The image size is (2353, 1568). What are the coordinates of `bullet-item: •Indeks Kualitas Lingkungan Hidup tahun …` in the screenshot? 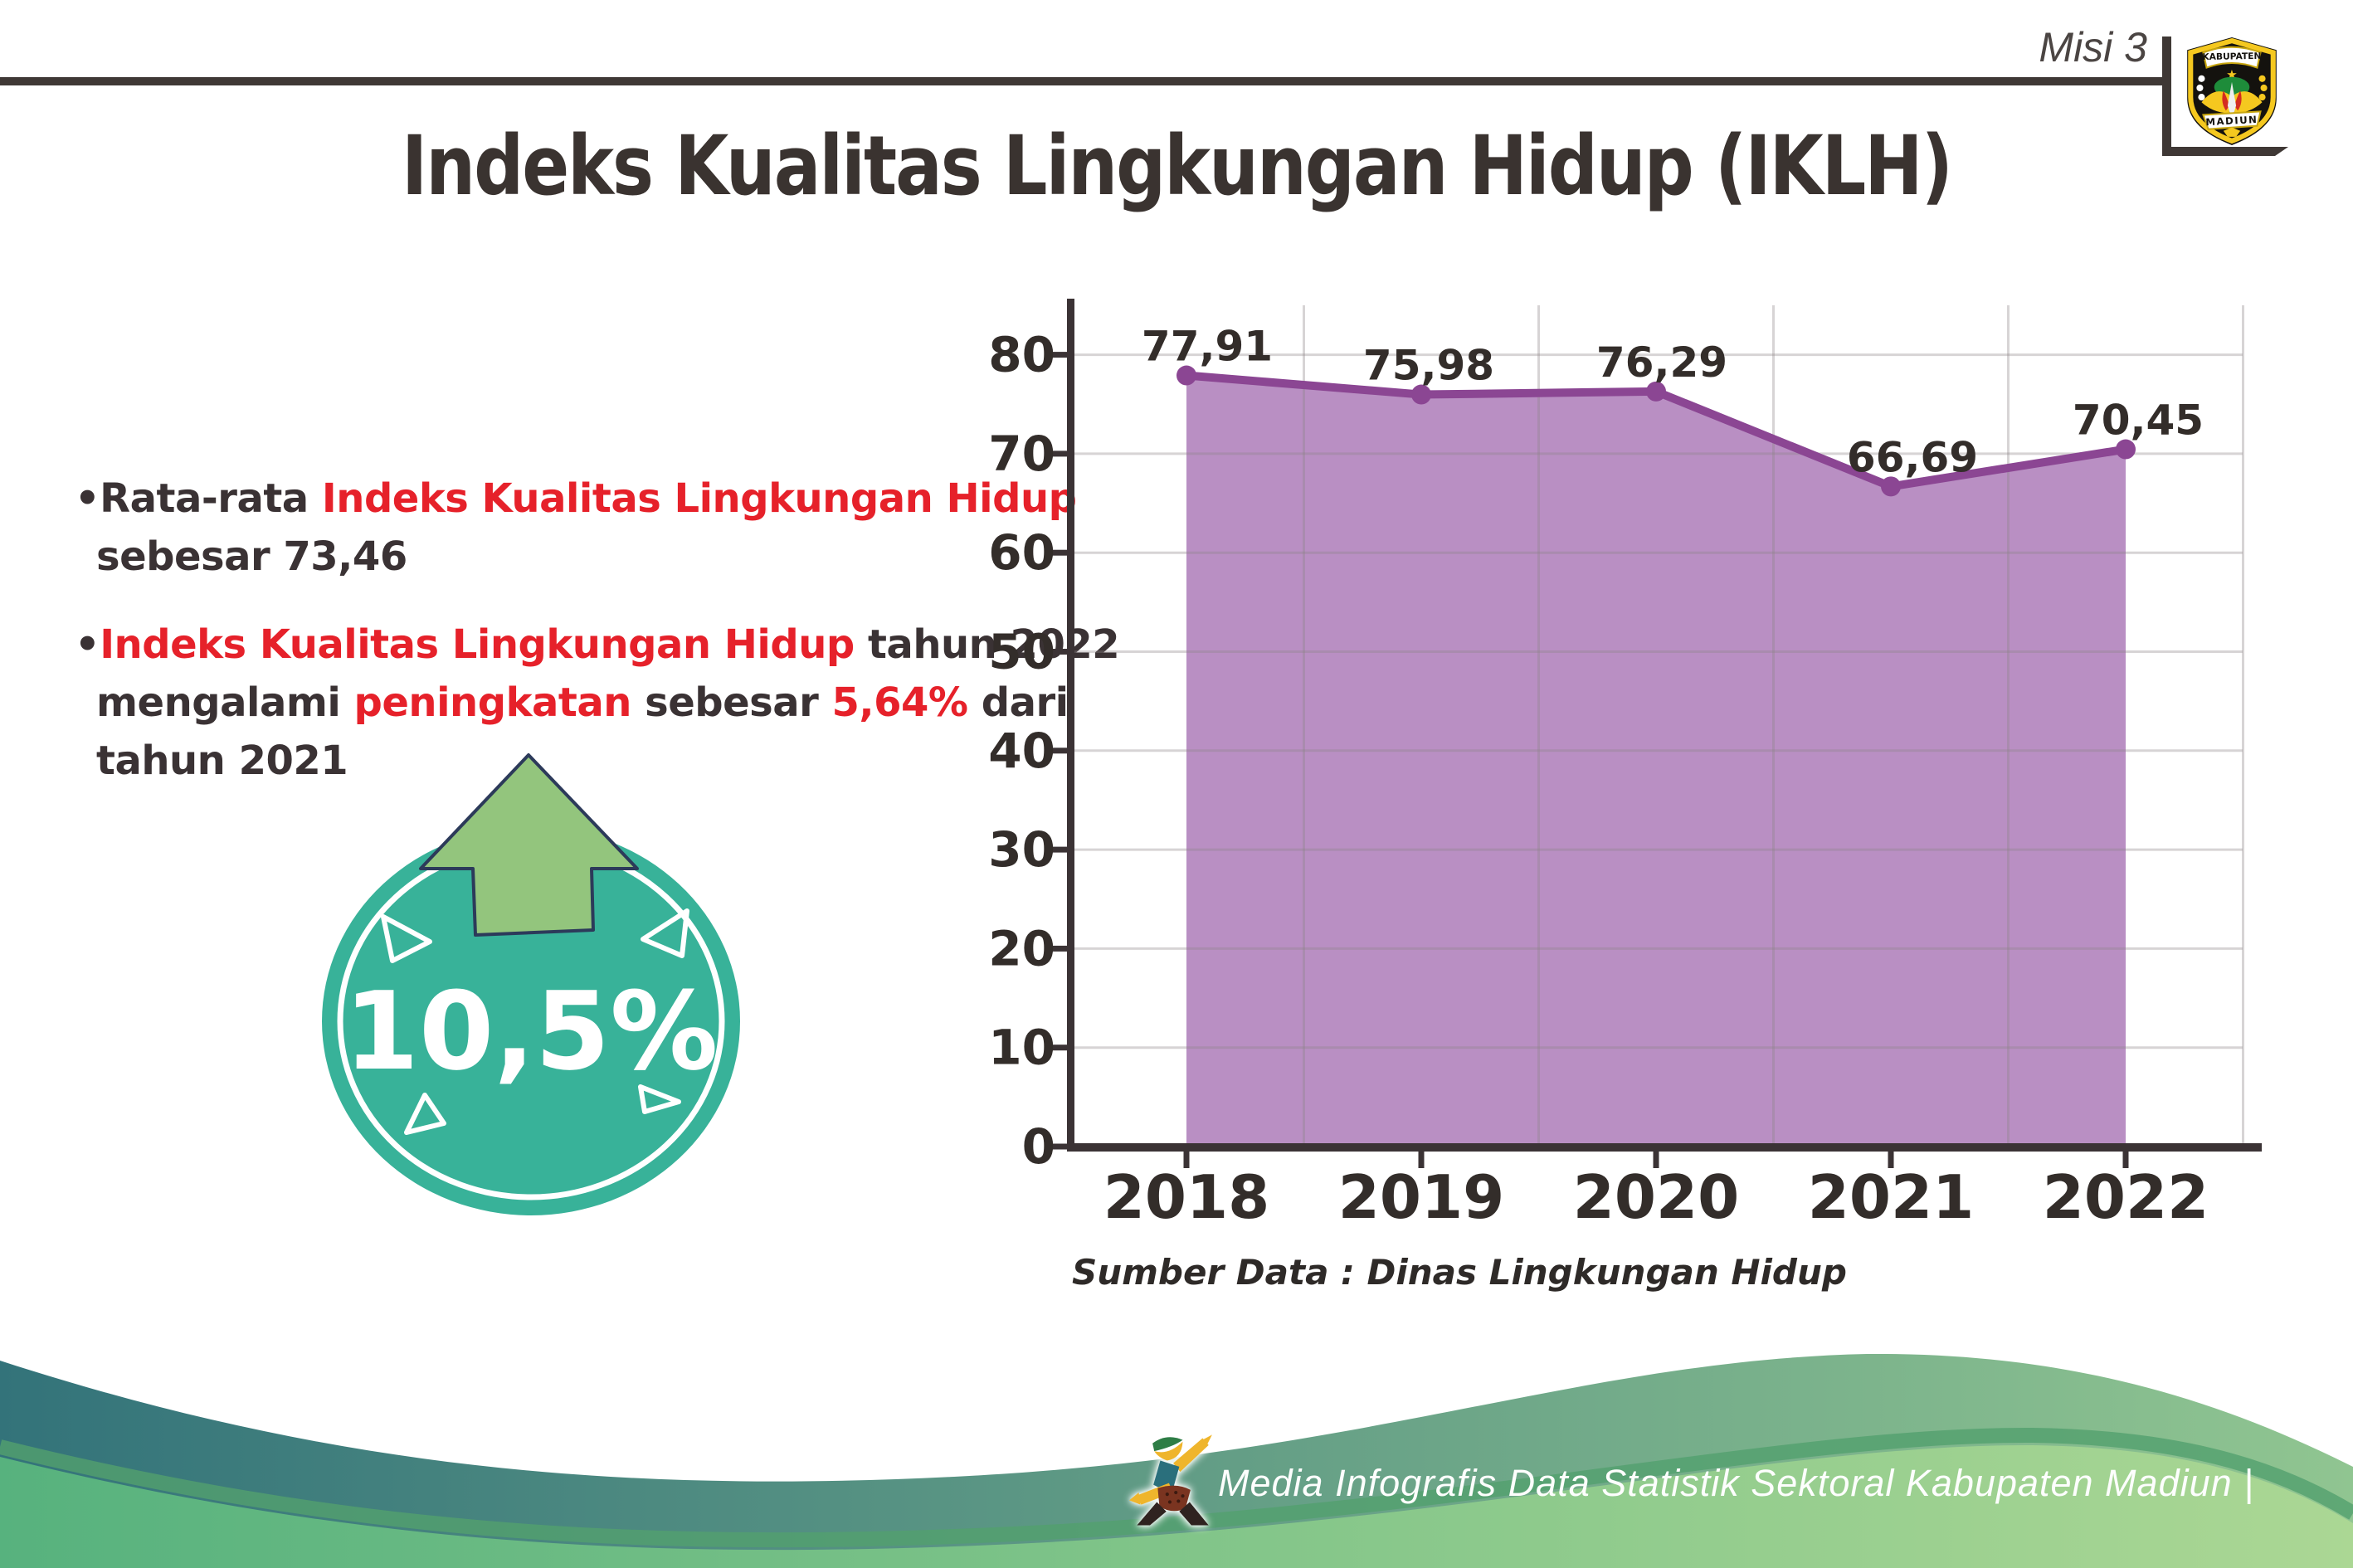 It's located at (597, 703).